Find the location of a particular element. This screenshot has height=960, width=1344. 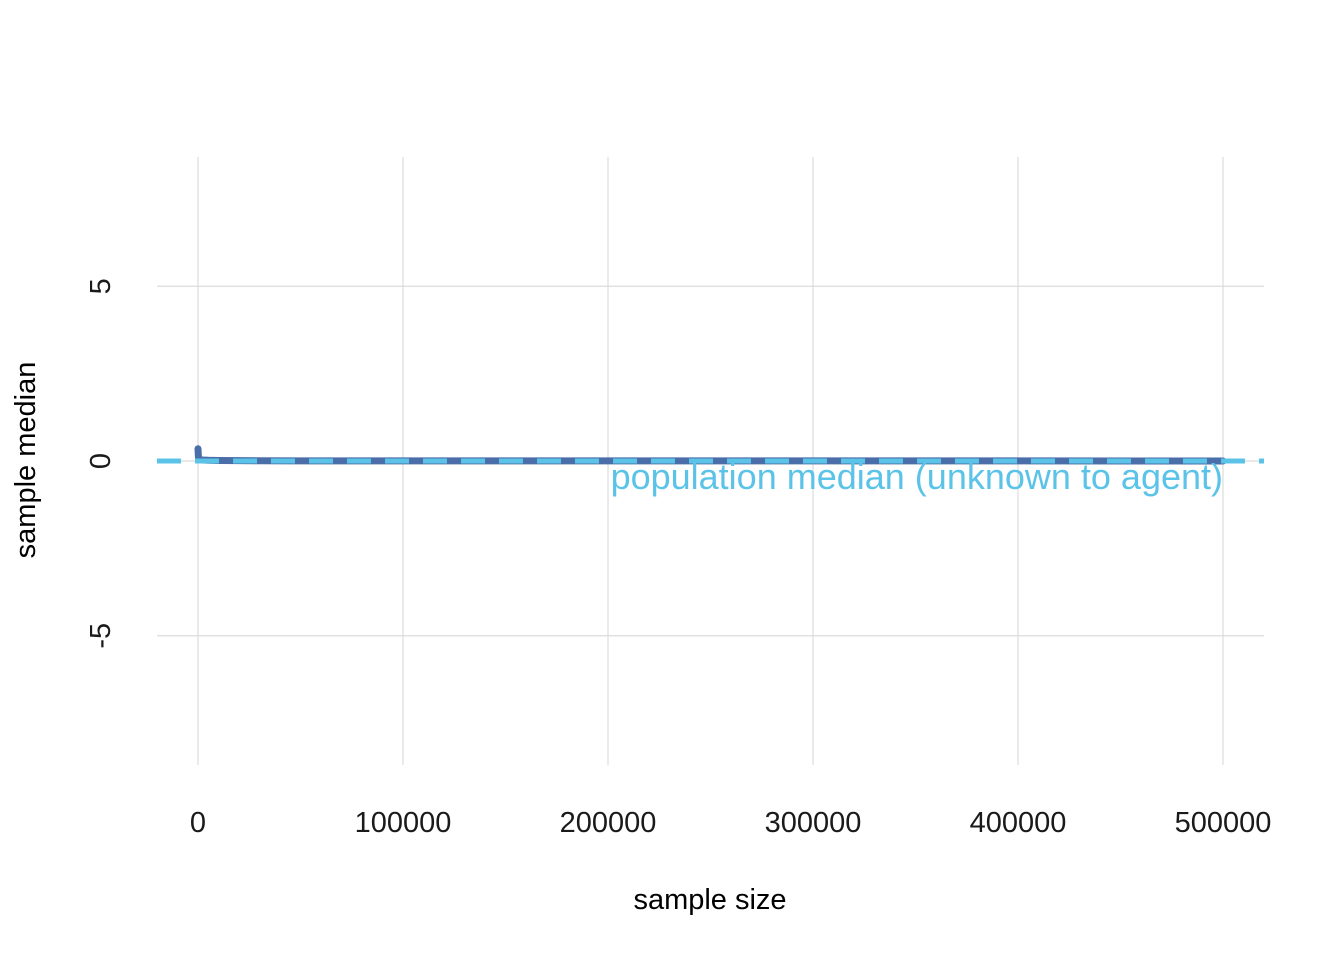

y-tick-label: 0 is located at coordinates (101, 461).